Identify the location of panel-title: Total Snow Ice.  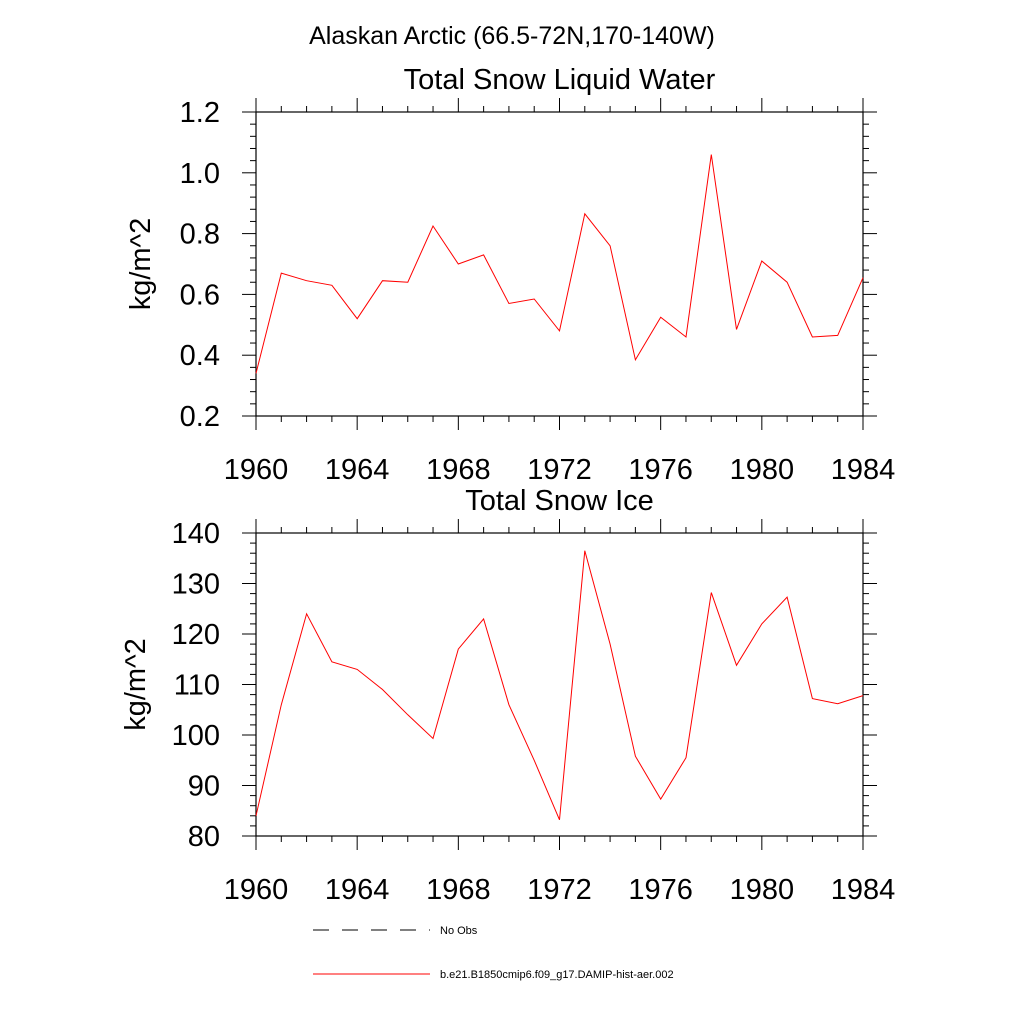
(559, 501).